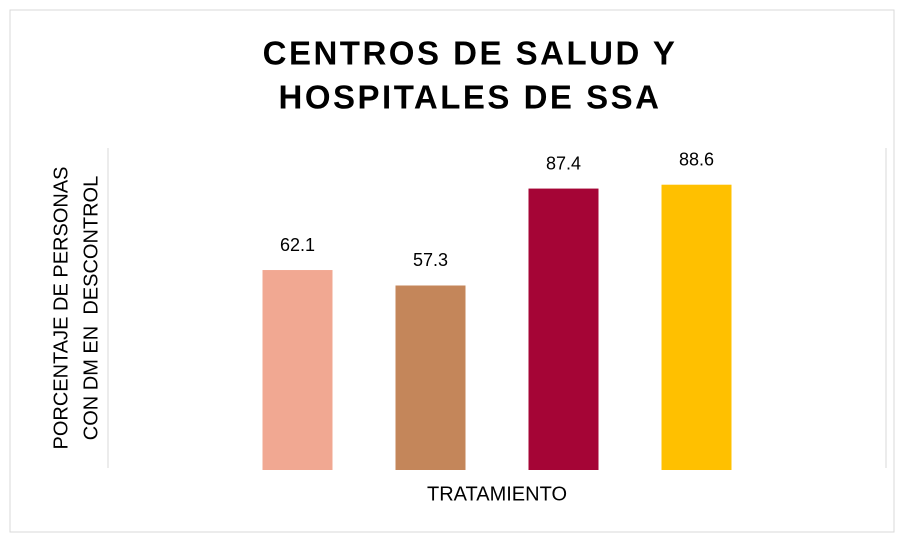  Describe the element at coordinates (91, 308) in the screenshot. I see `y-axis-label: CON DM EN DESCONTROL` at that location.